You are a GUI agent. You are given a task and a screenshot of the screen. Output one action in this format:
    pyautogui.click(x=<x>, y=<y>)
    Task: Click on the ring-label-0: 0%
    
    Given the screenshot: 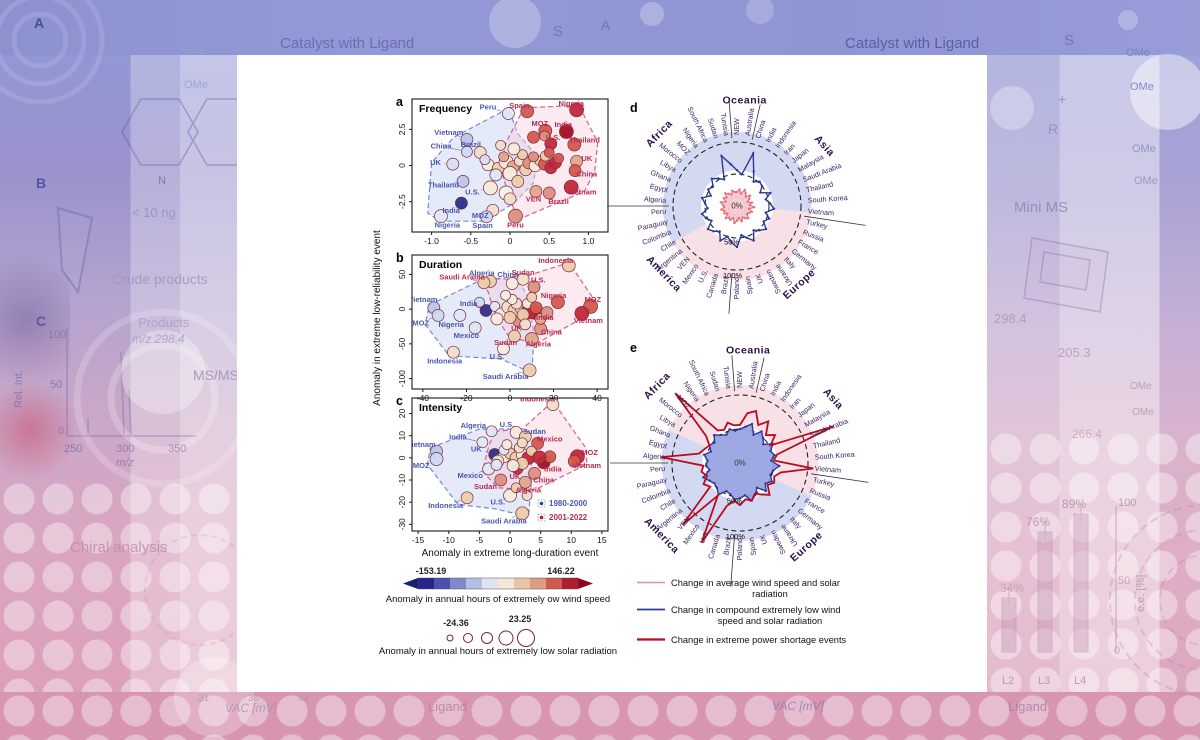 What is the action you would take?
    pyautogui.click(x=740, y=463)
    